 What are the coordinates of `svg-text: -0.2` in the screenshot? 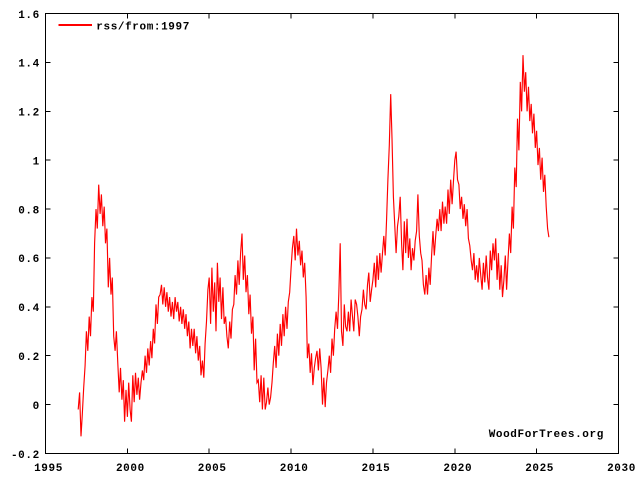 It's located at (25, 456).